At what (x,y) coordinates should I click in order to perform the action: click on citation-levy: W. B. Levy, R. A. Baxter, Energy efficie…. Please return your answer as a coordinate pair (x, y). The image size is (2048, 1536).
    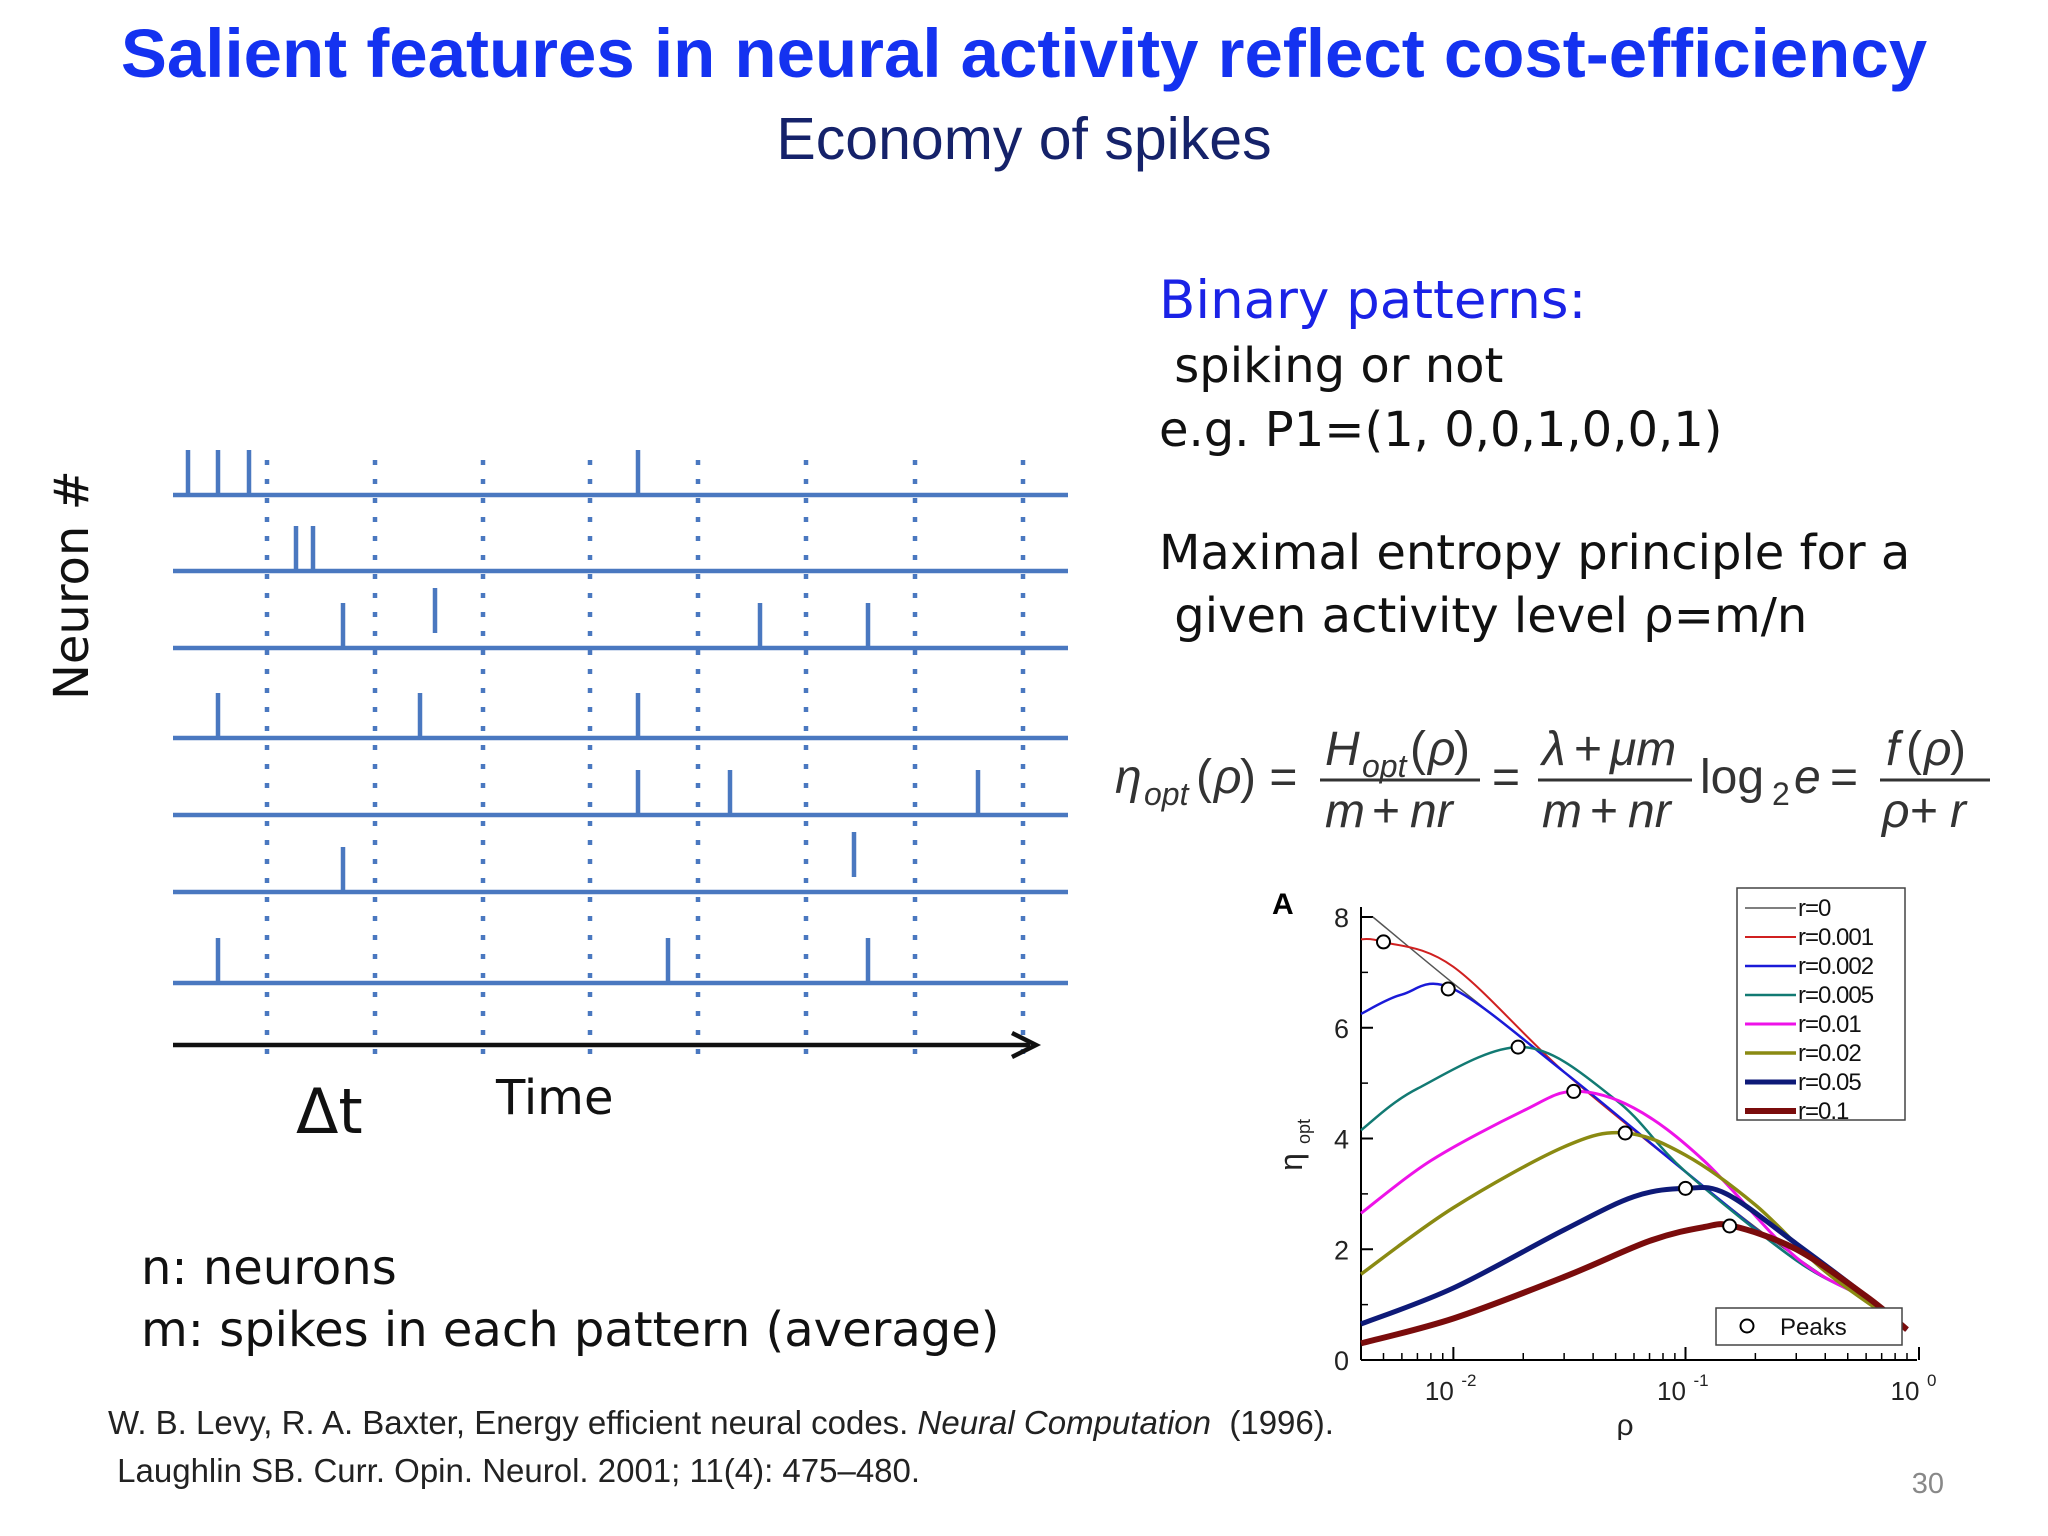
    Looking at the image, I should click on (721, 1423).